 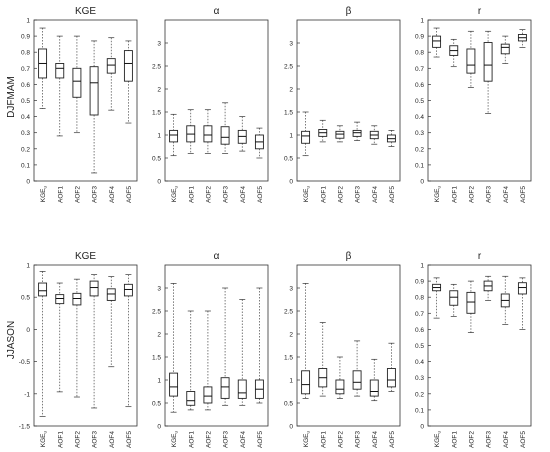 What do you see at coordinates (25, 117) in the screenshot?
I see `y-tick-label: 0.4` at bounding box center [25, 117].